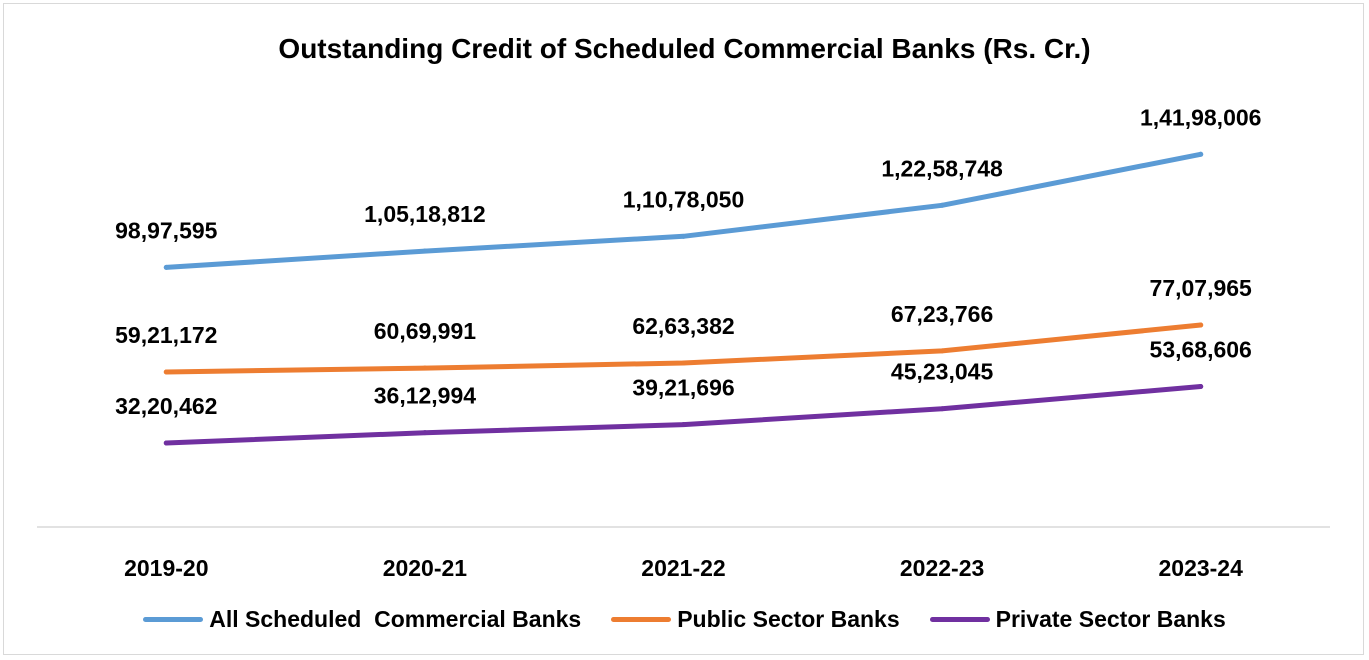 This screenshot has height=660, width=1369. Describe the element at coordinates (942, 314) in the screenshot. I see `data-label: 67,23,766` at that location.